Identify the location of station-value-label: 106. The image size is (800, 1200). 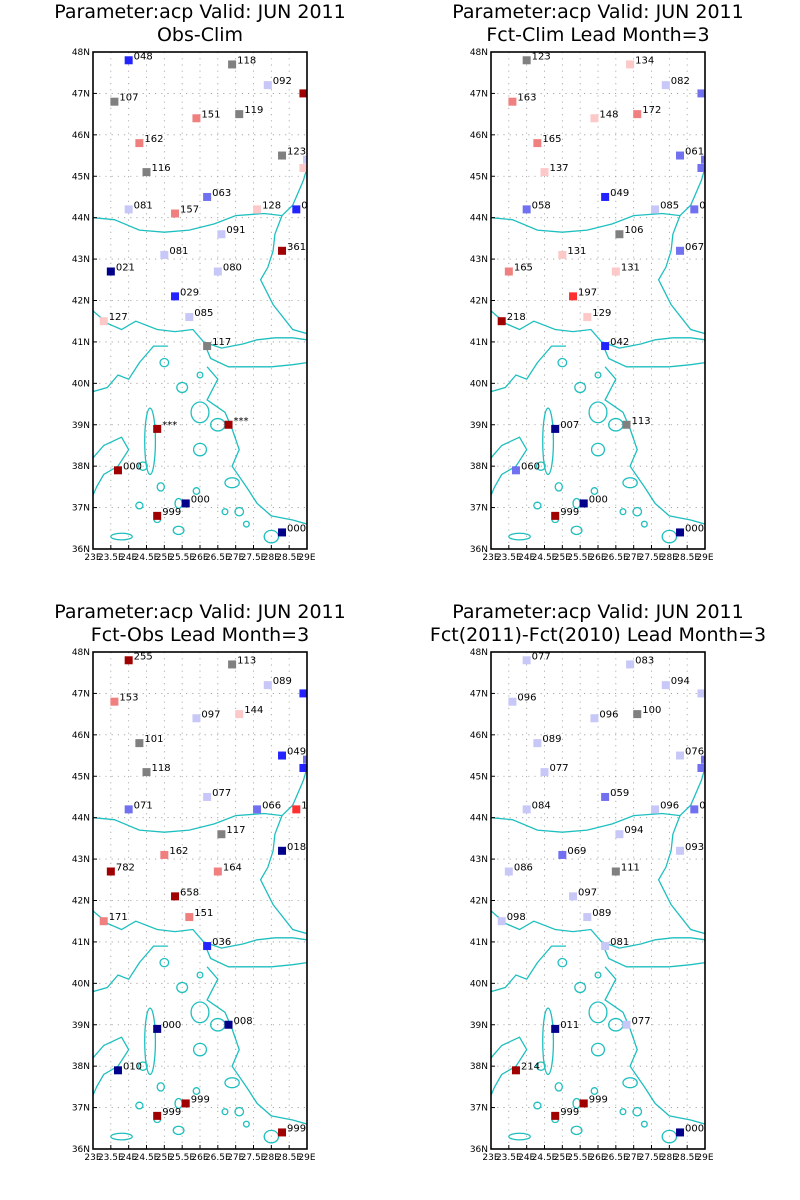
(633, 230).